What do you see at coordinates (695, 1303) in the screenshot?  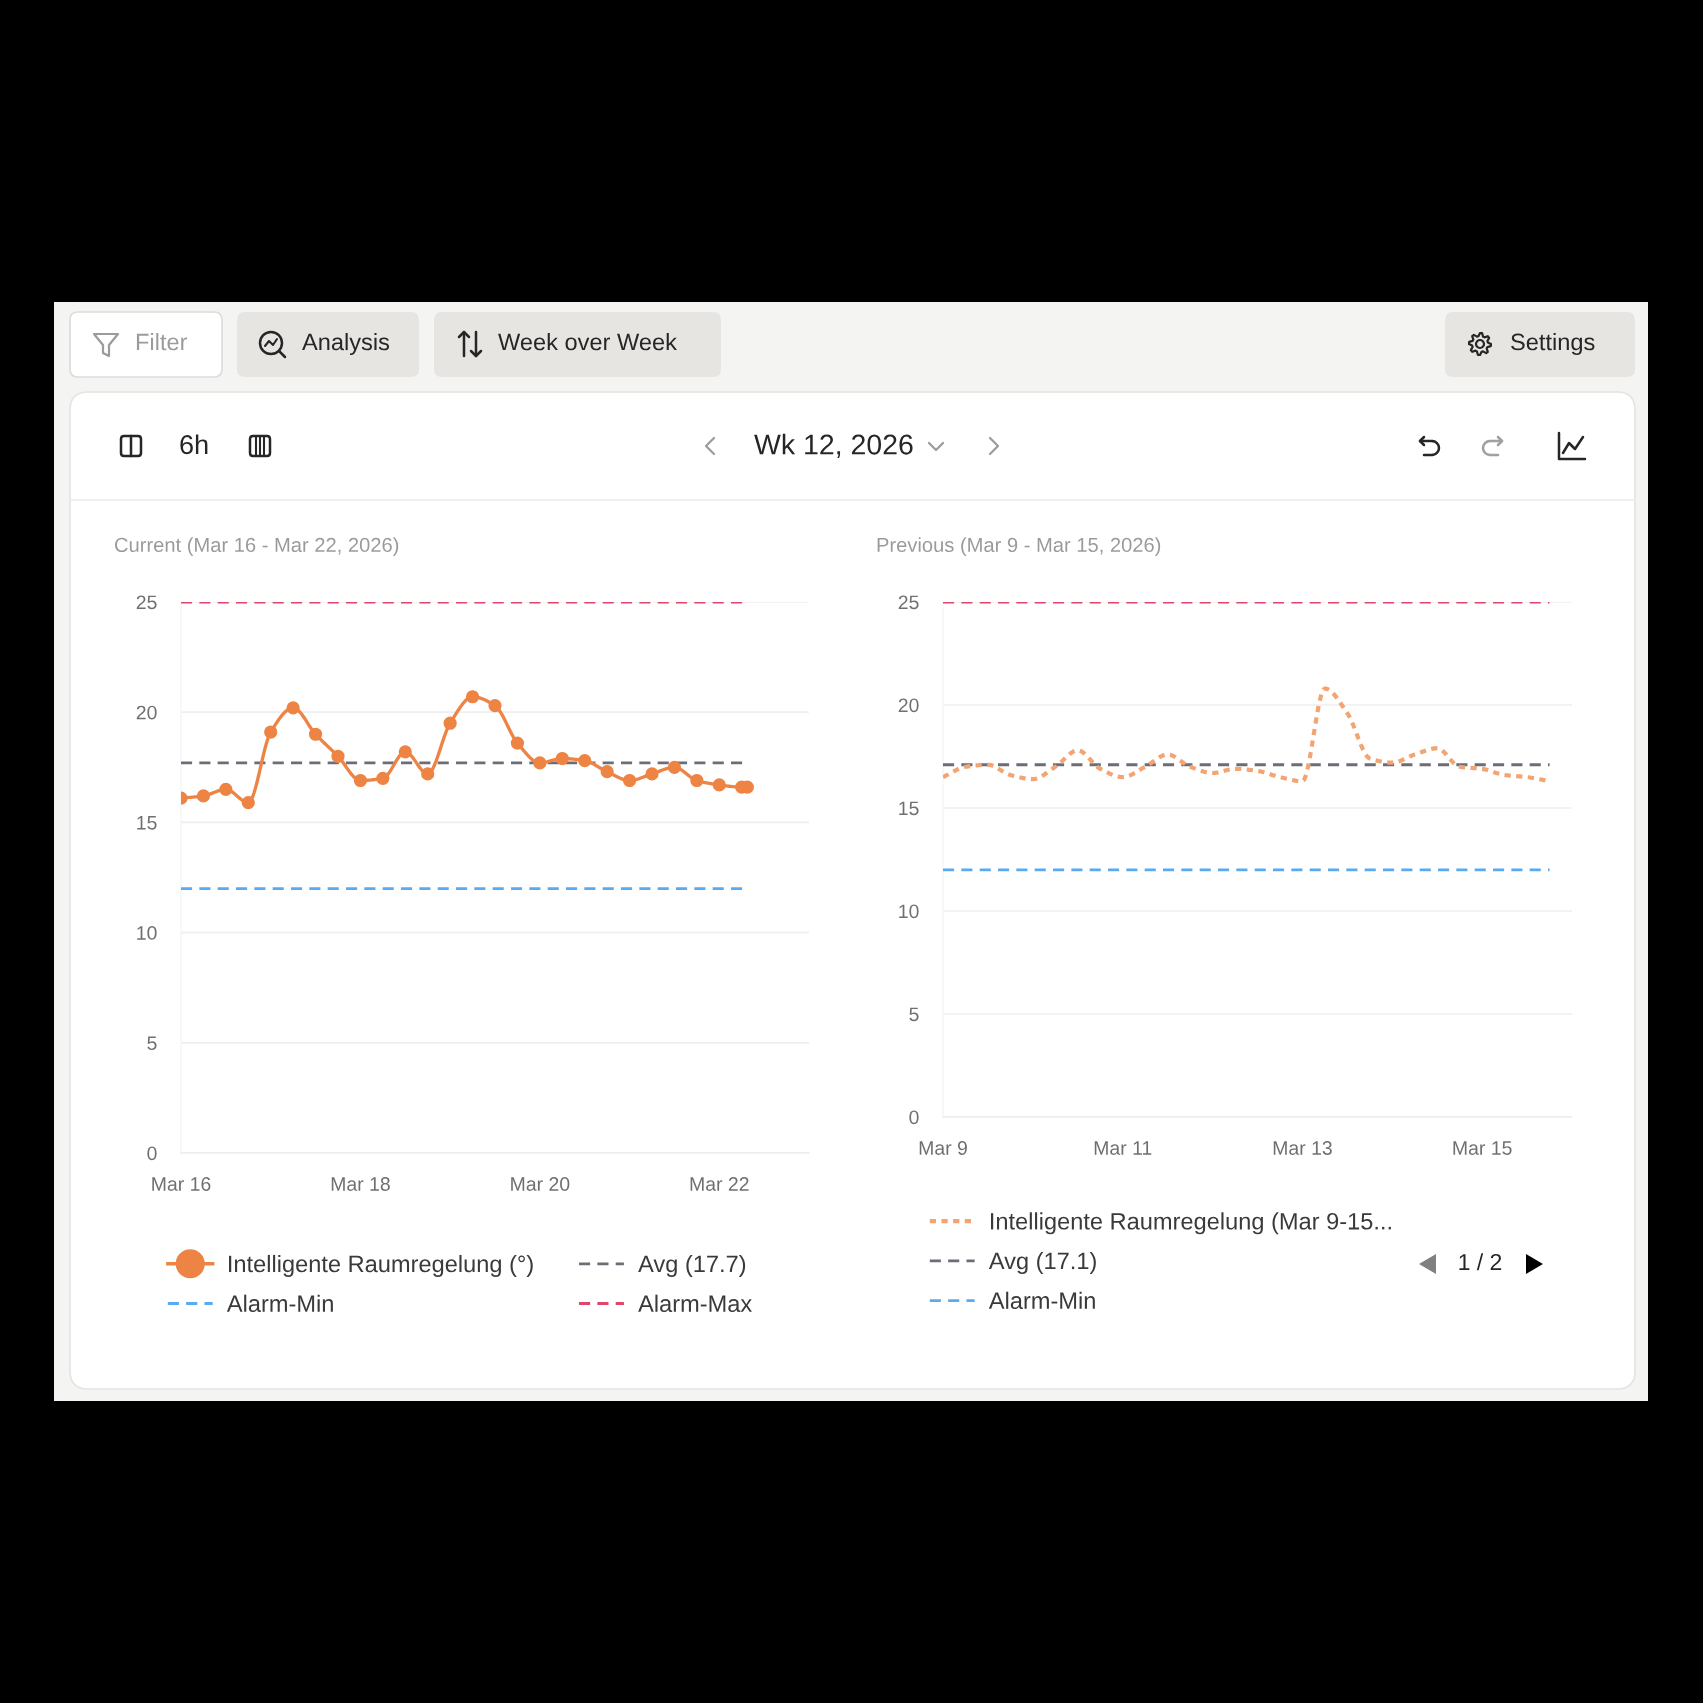 I see `legend-label: Alarm-Max` at bounding box center [695, 1303].